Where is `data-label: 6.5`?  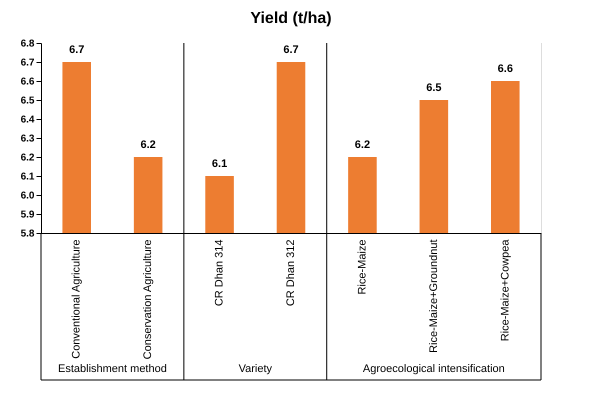 data-label: 6.5 is located at coordinates (434, 88).